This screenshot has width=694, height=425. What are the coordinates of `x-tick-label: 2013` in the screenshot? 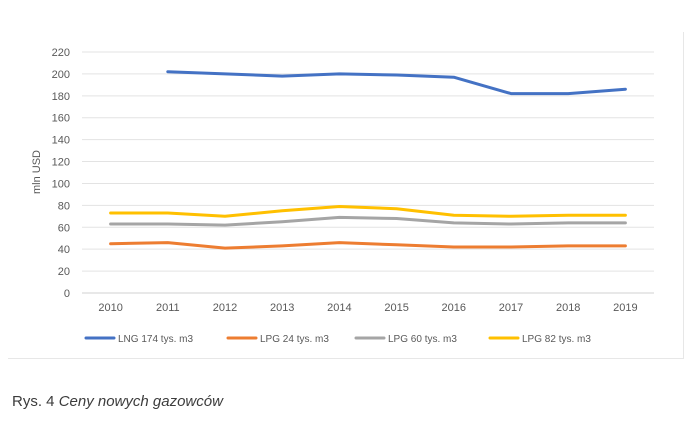 It's located at (282, 308).